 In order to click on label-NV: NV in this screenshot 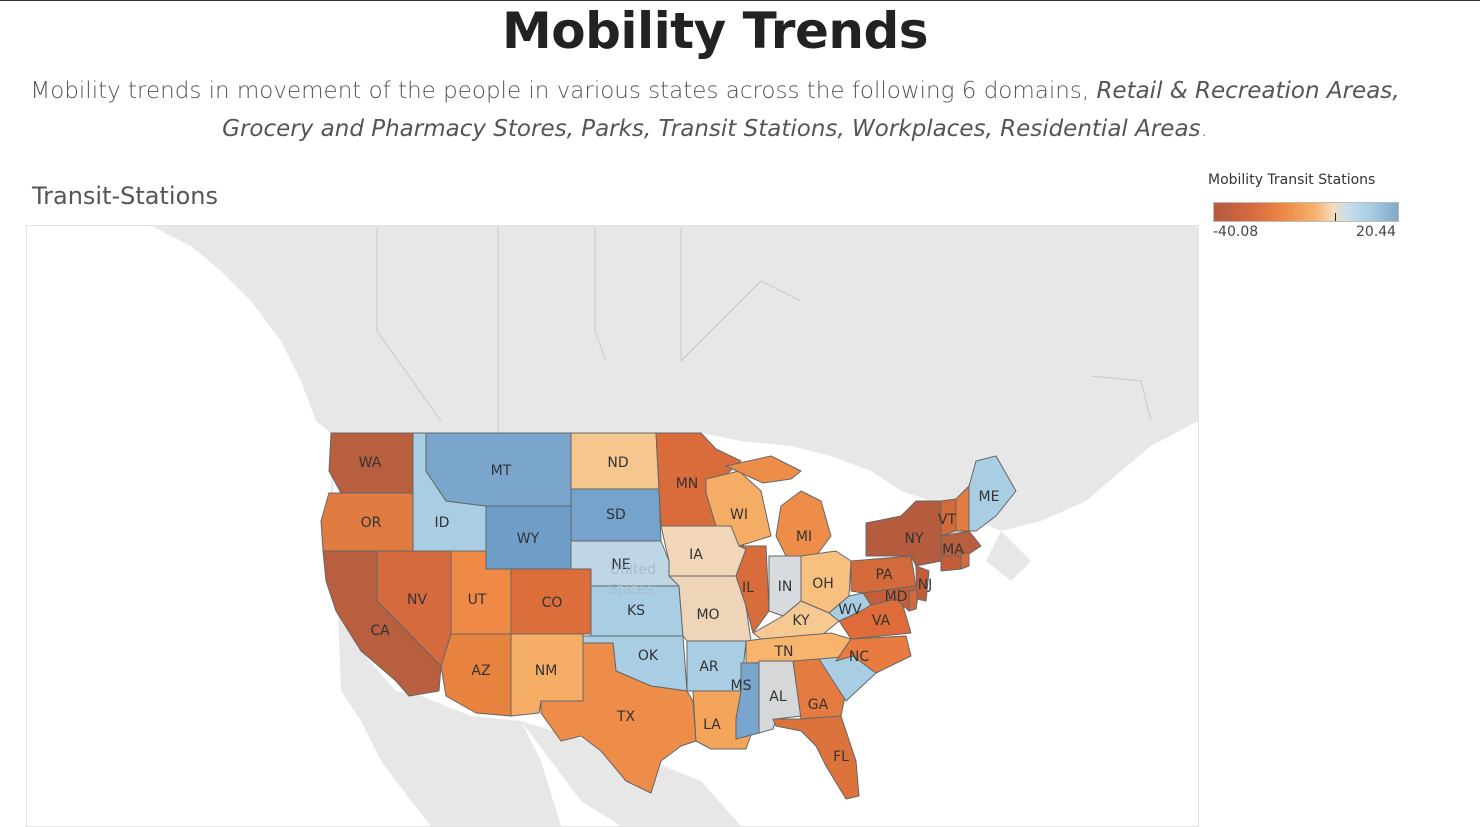, I will do `click(417, 600)`.